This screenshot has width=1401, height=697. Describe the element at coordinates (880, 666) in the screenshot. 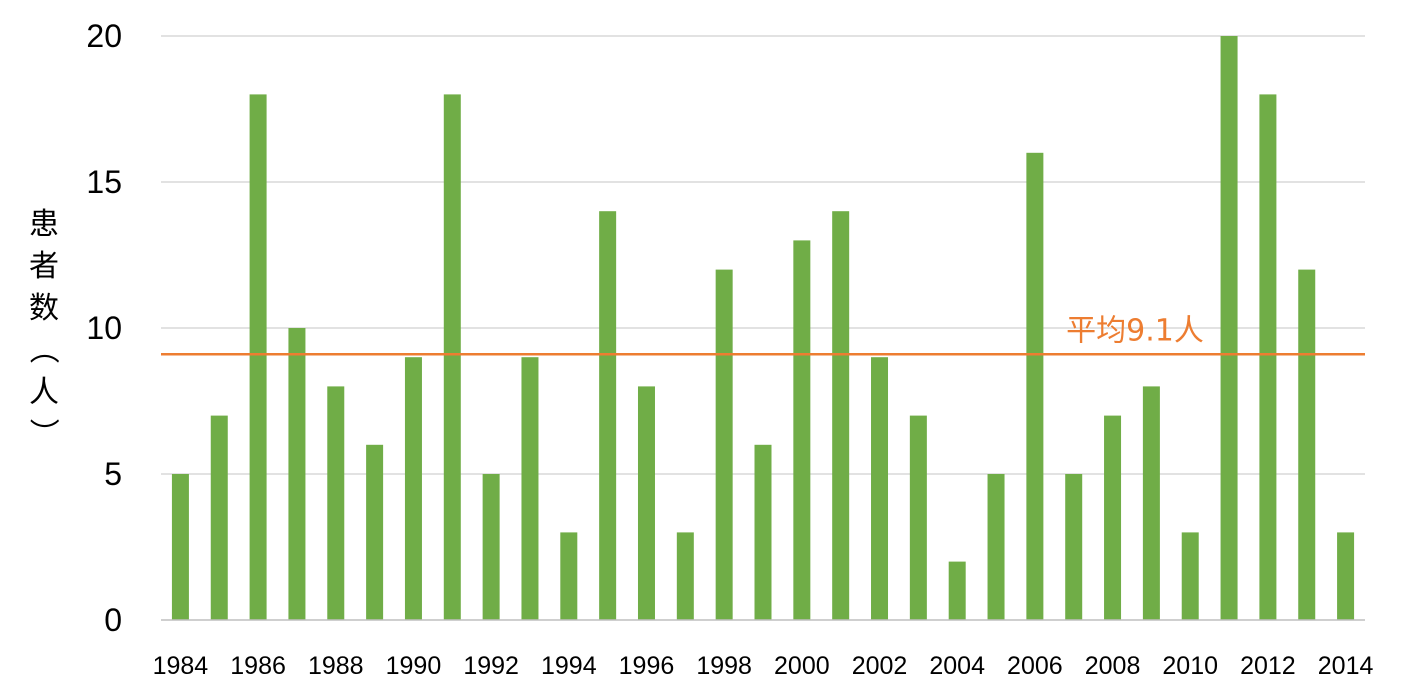

I see `x-tick-label: 2002` at that location.